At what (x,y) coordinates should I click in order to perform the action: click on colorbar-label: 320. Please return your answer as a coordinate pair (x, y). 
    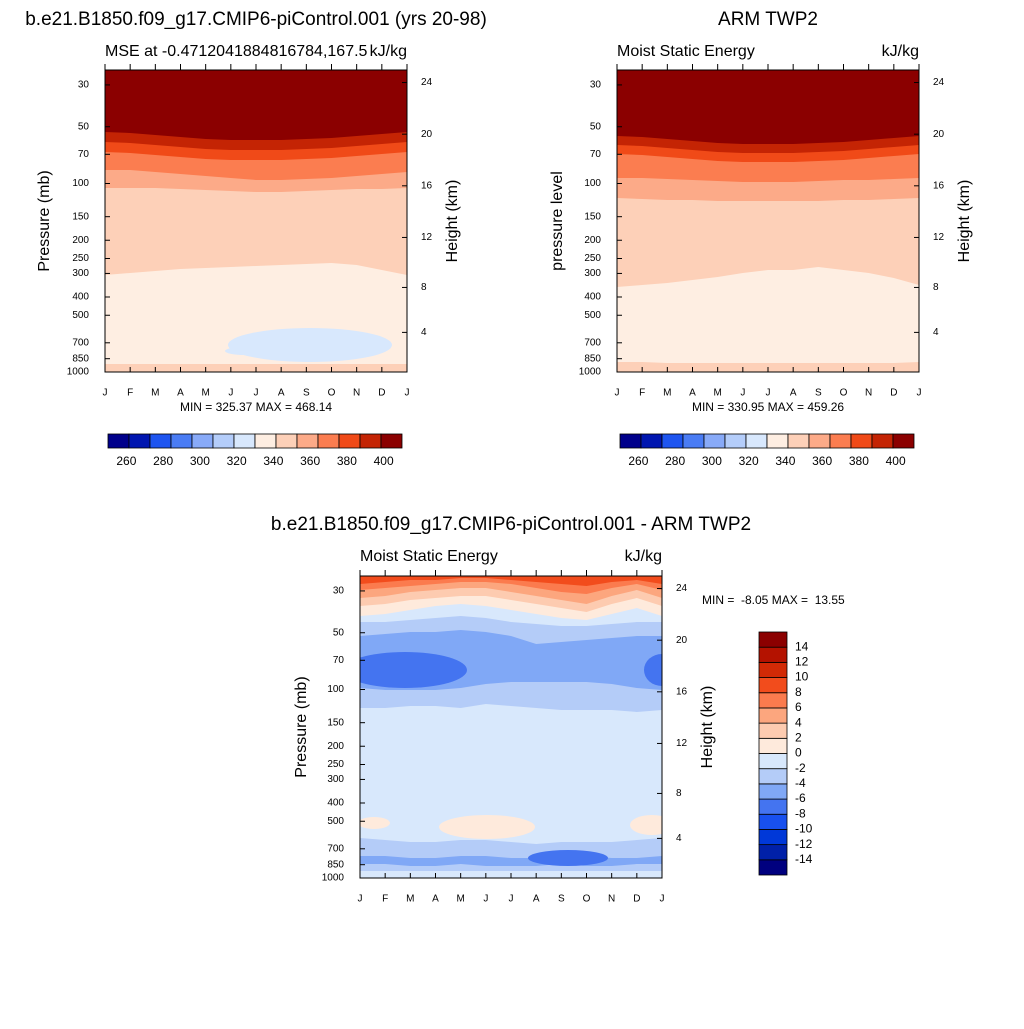
    Looking at the image, I should click on (749, 461).